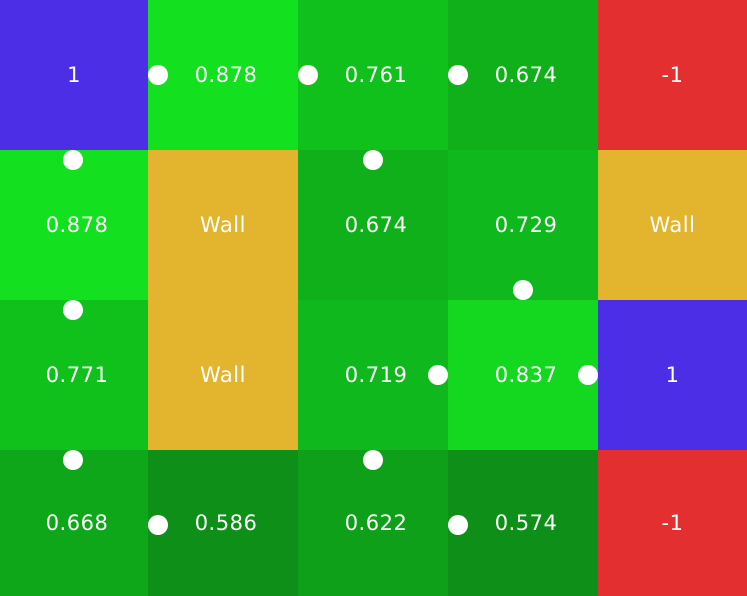 The width and height of the screenshot is (747, 596). I want to click on cell-2-3: 0.837, so click(523, 375).